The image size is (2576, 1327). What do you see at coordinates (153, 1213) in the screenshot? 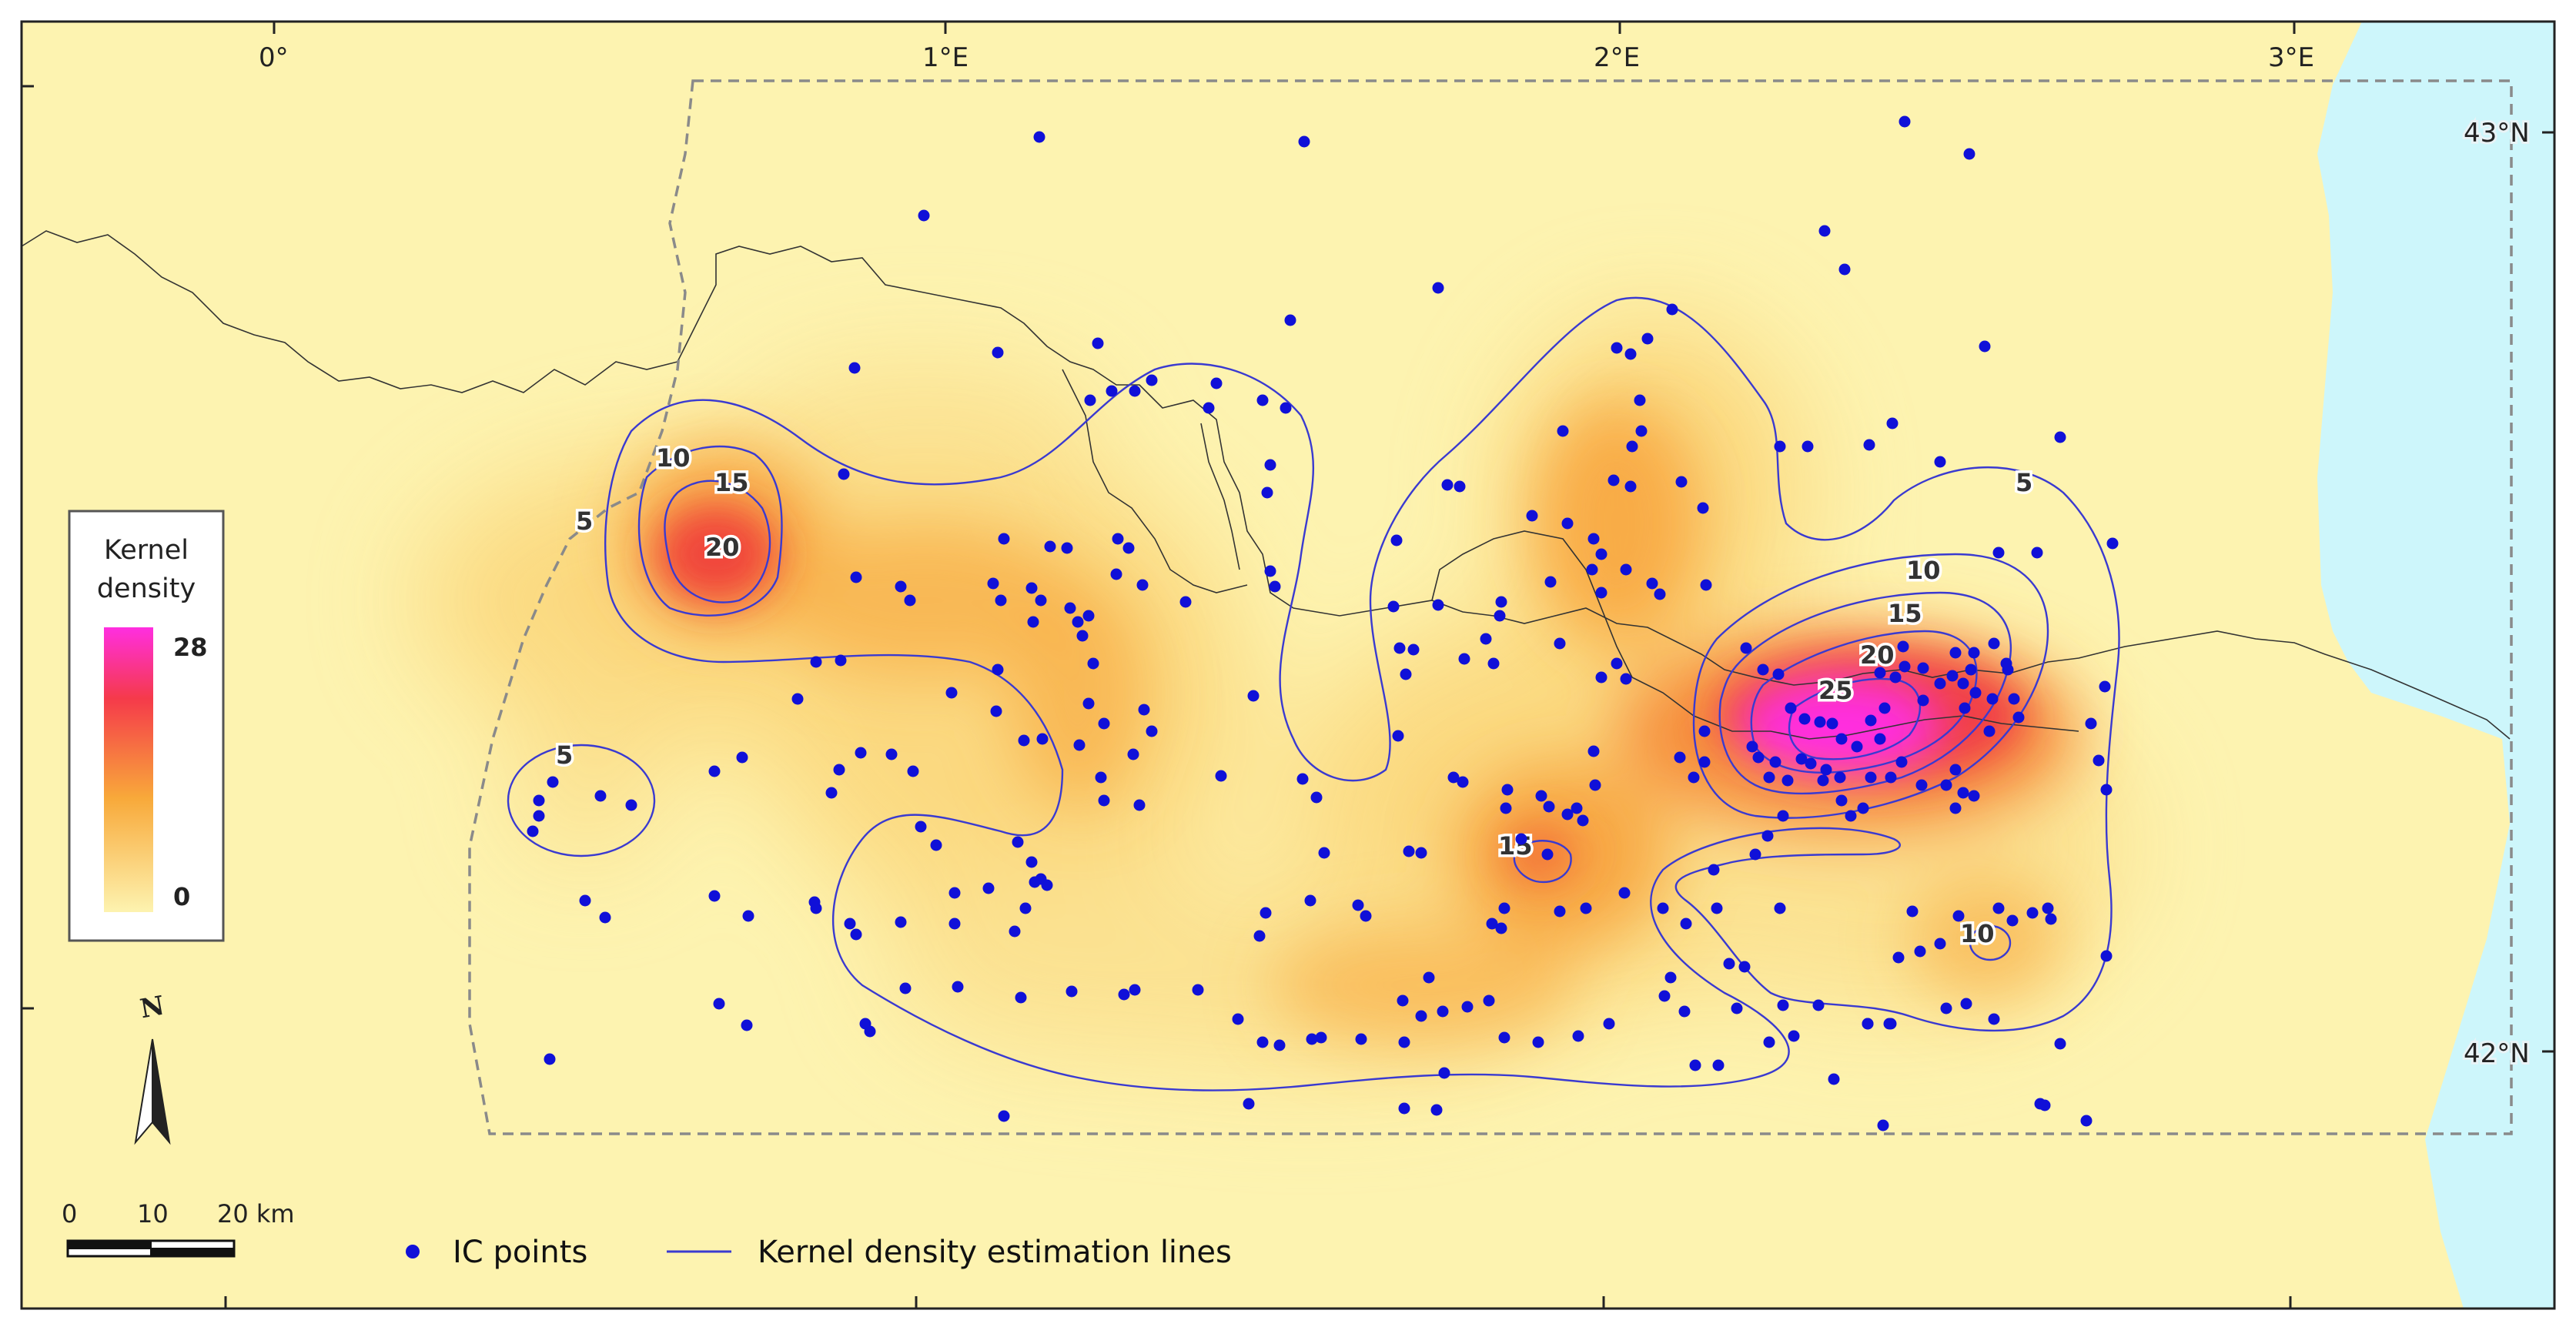
I see `scale-bar-tick-label: 10` at bounding box center [153, 1213].